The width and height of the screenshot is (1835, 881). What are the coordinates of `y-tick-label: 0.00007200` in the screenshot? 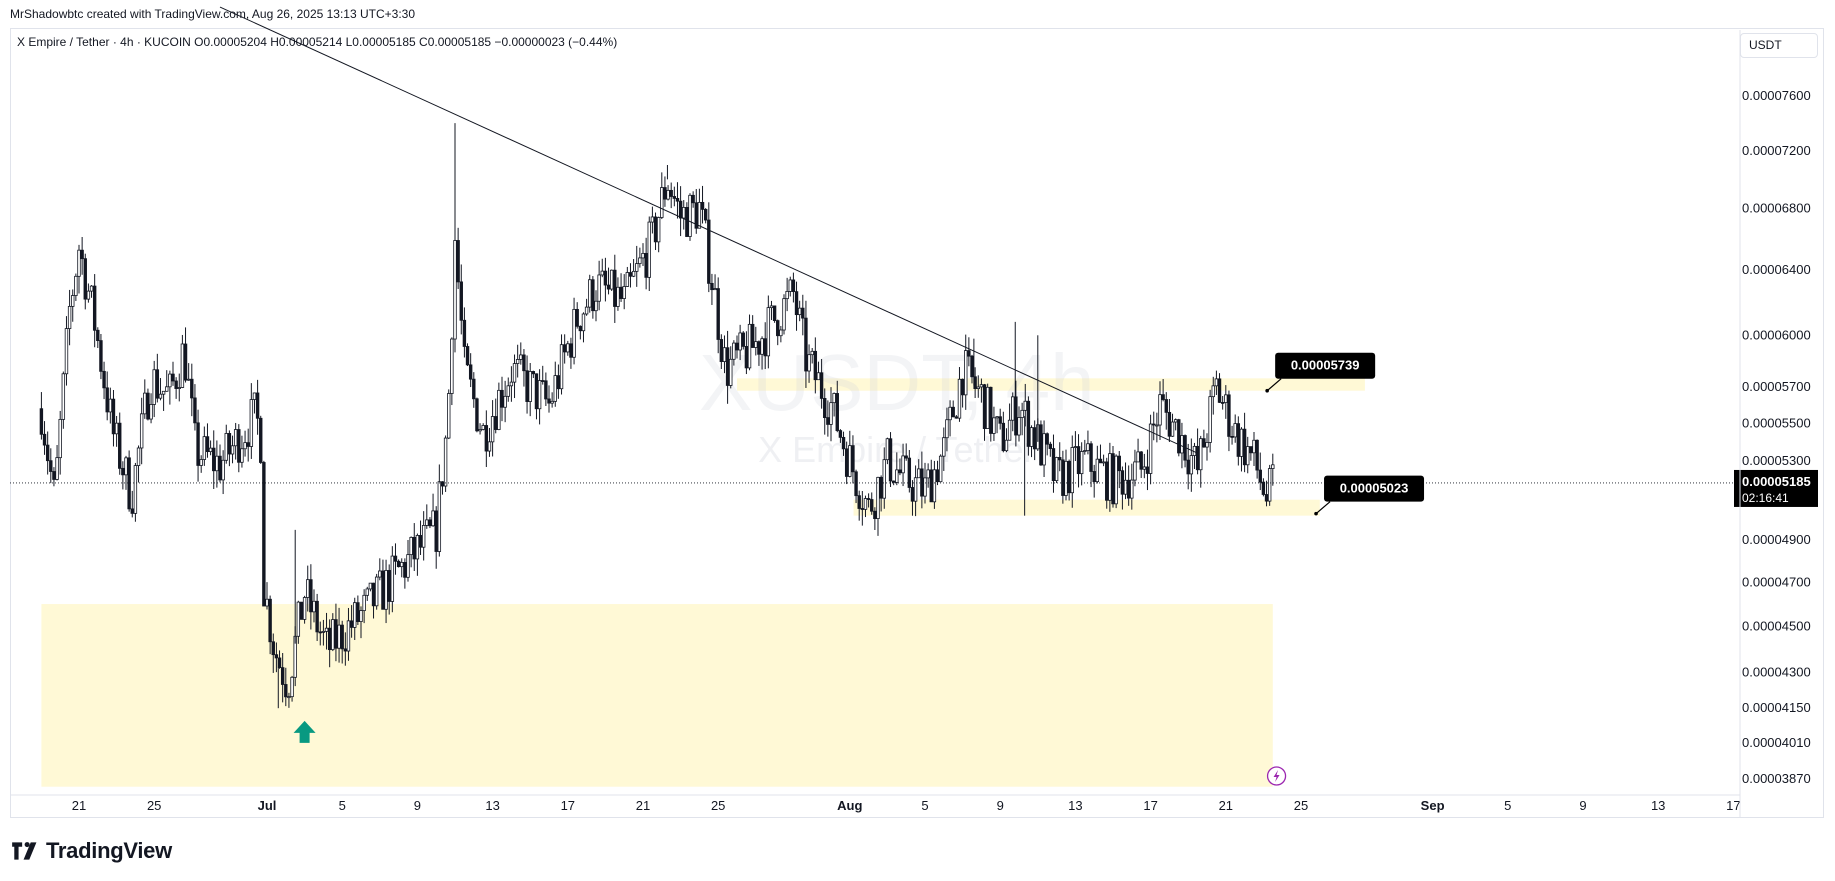 It's located at (1776, 150).